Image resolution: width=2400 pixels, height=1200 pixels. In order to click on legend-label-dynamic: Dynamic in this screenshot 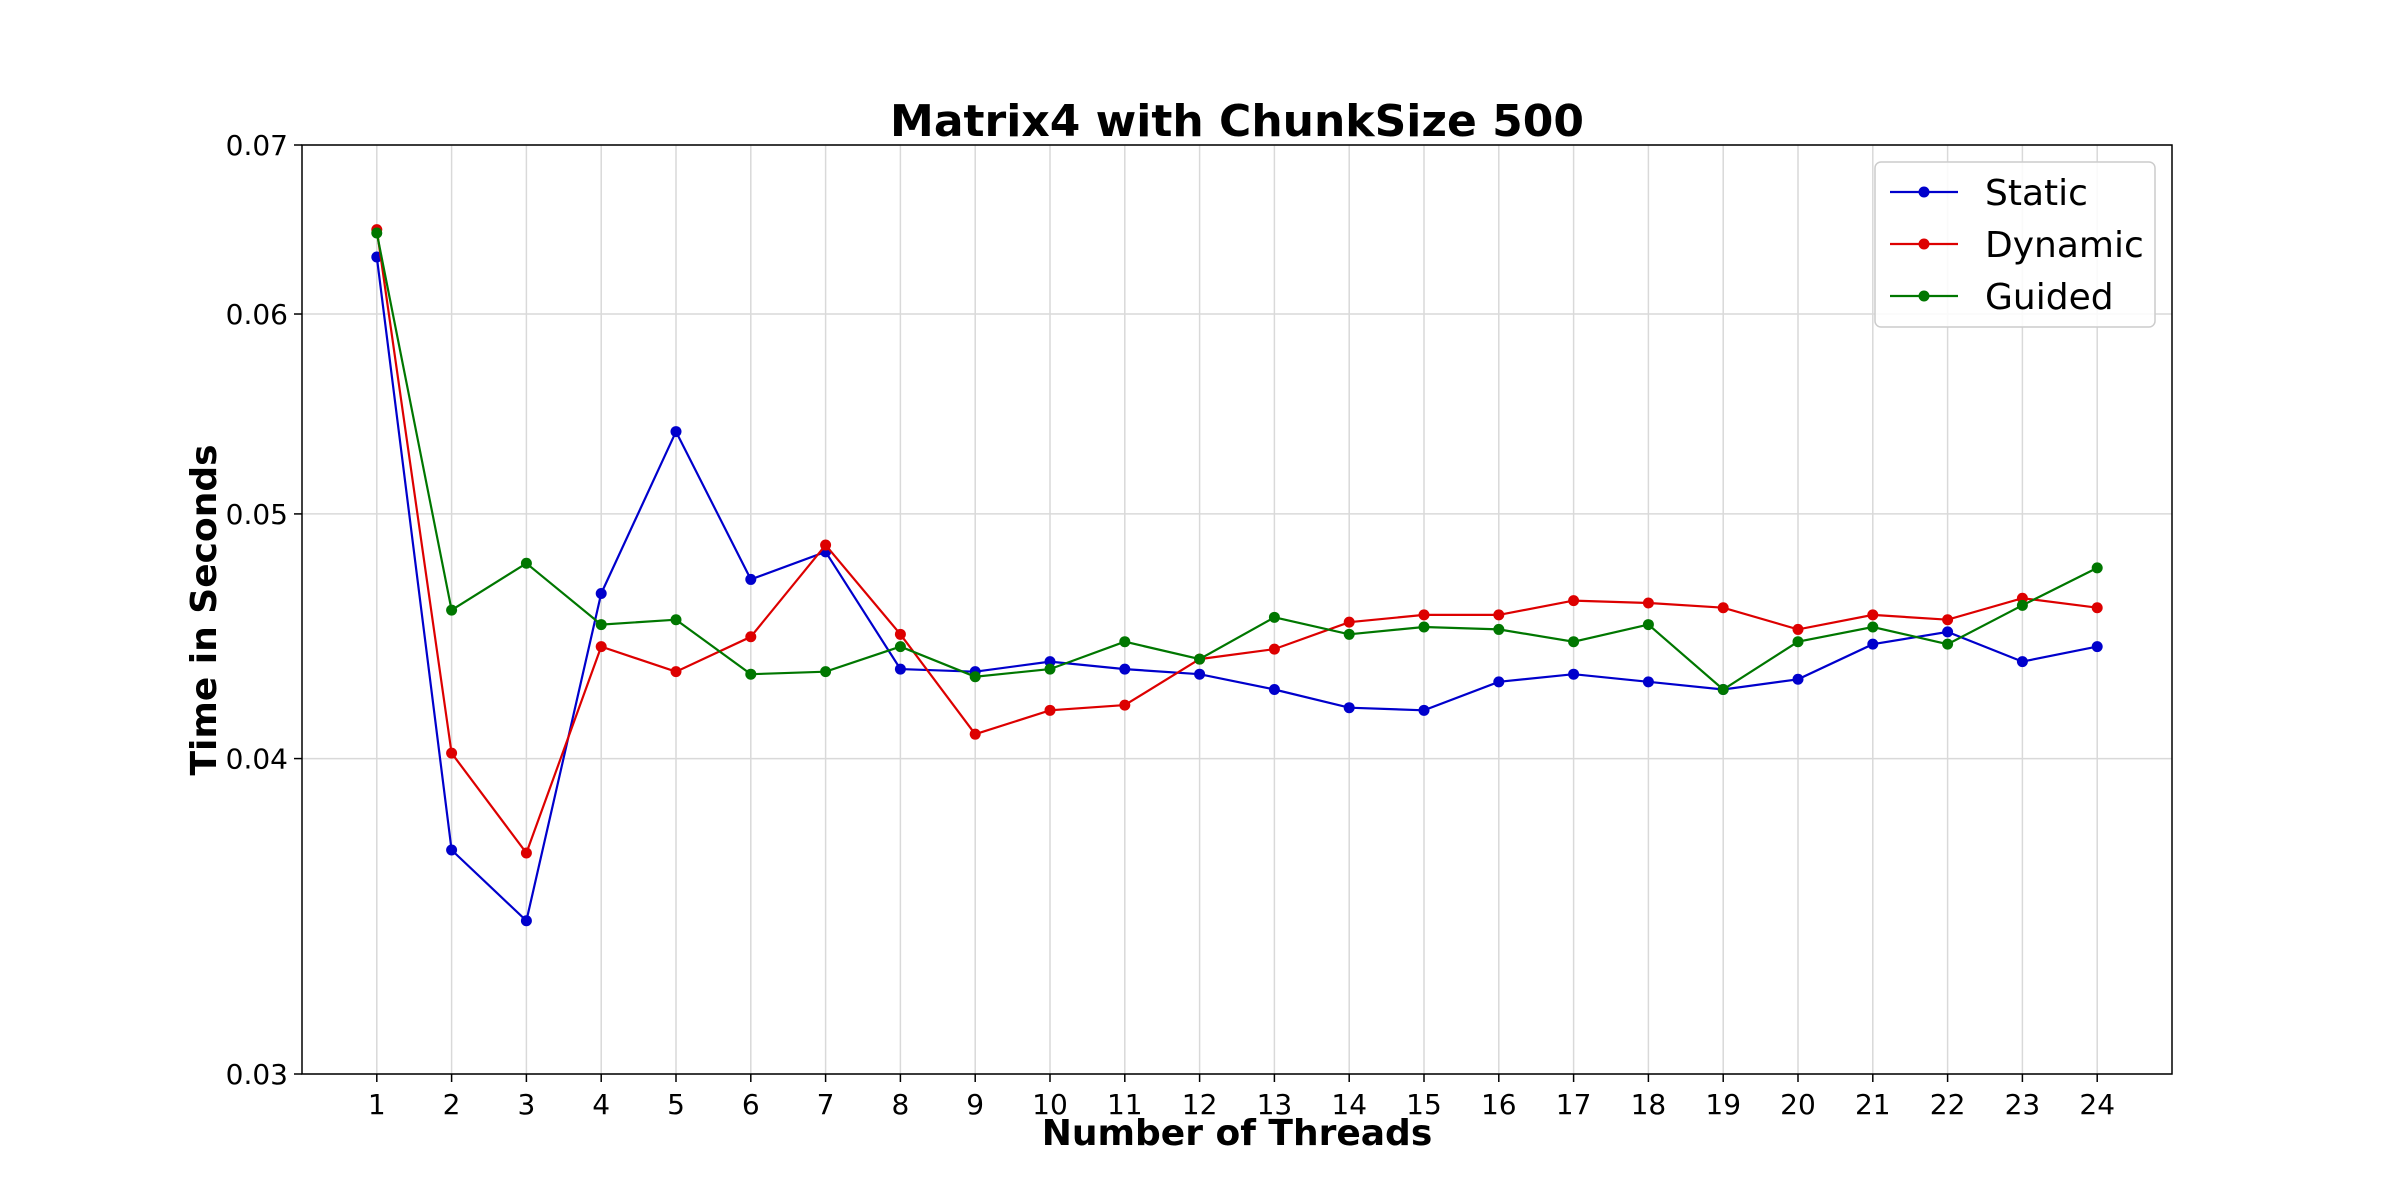, I will do `click(2064, 245)`.